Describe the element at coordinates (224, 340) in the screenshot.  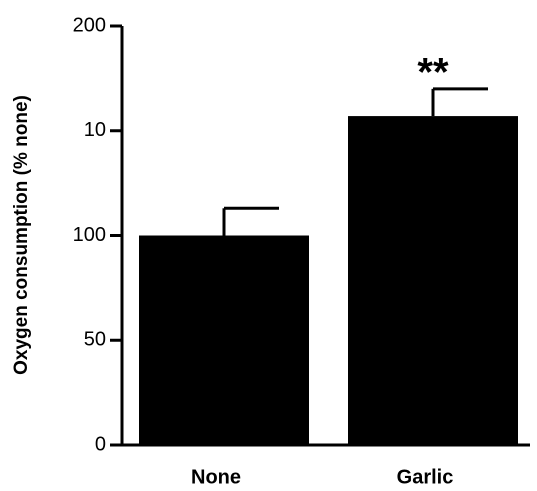
I see `bar` at that location.